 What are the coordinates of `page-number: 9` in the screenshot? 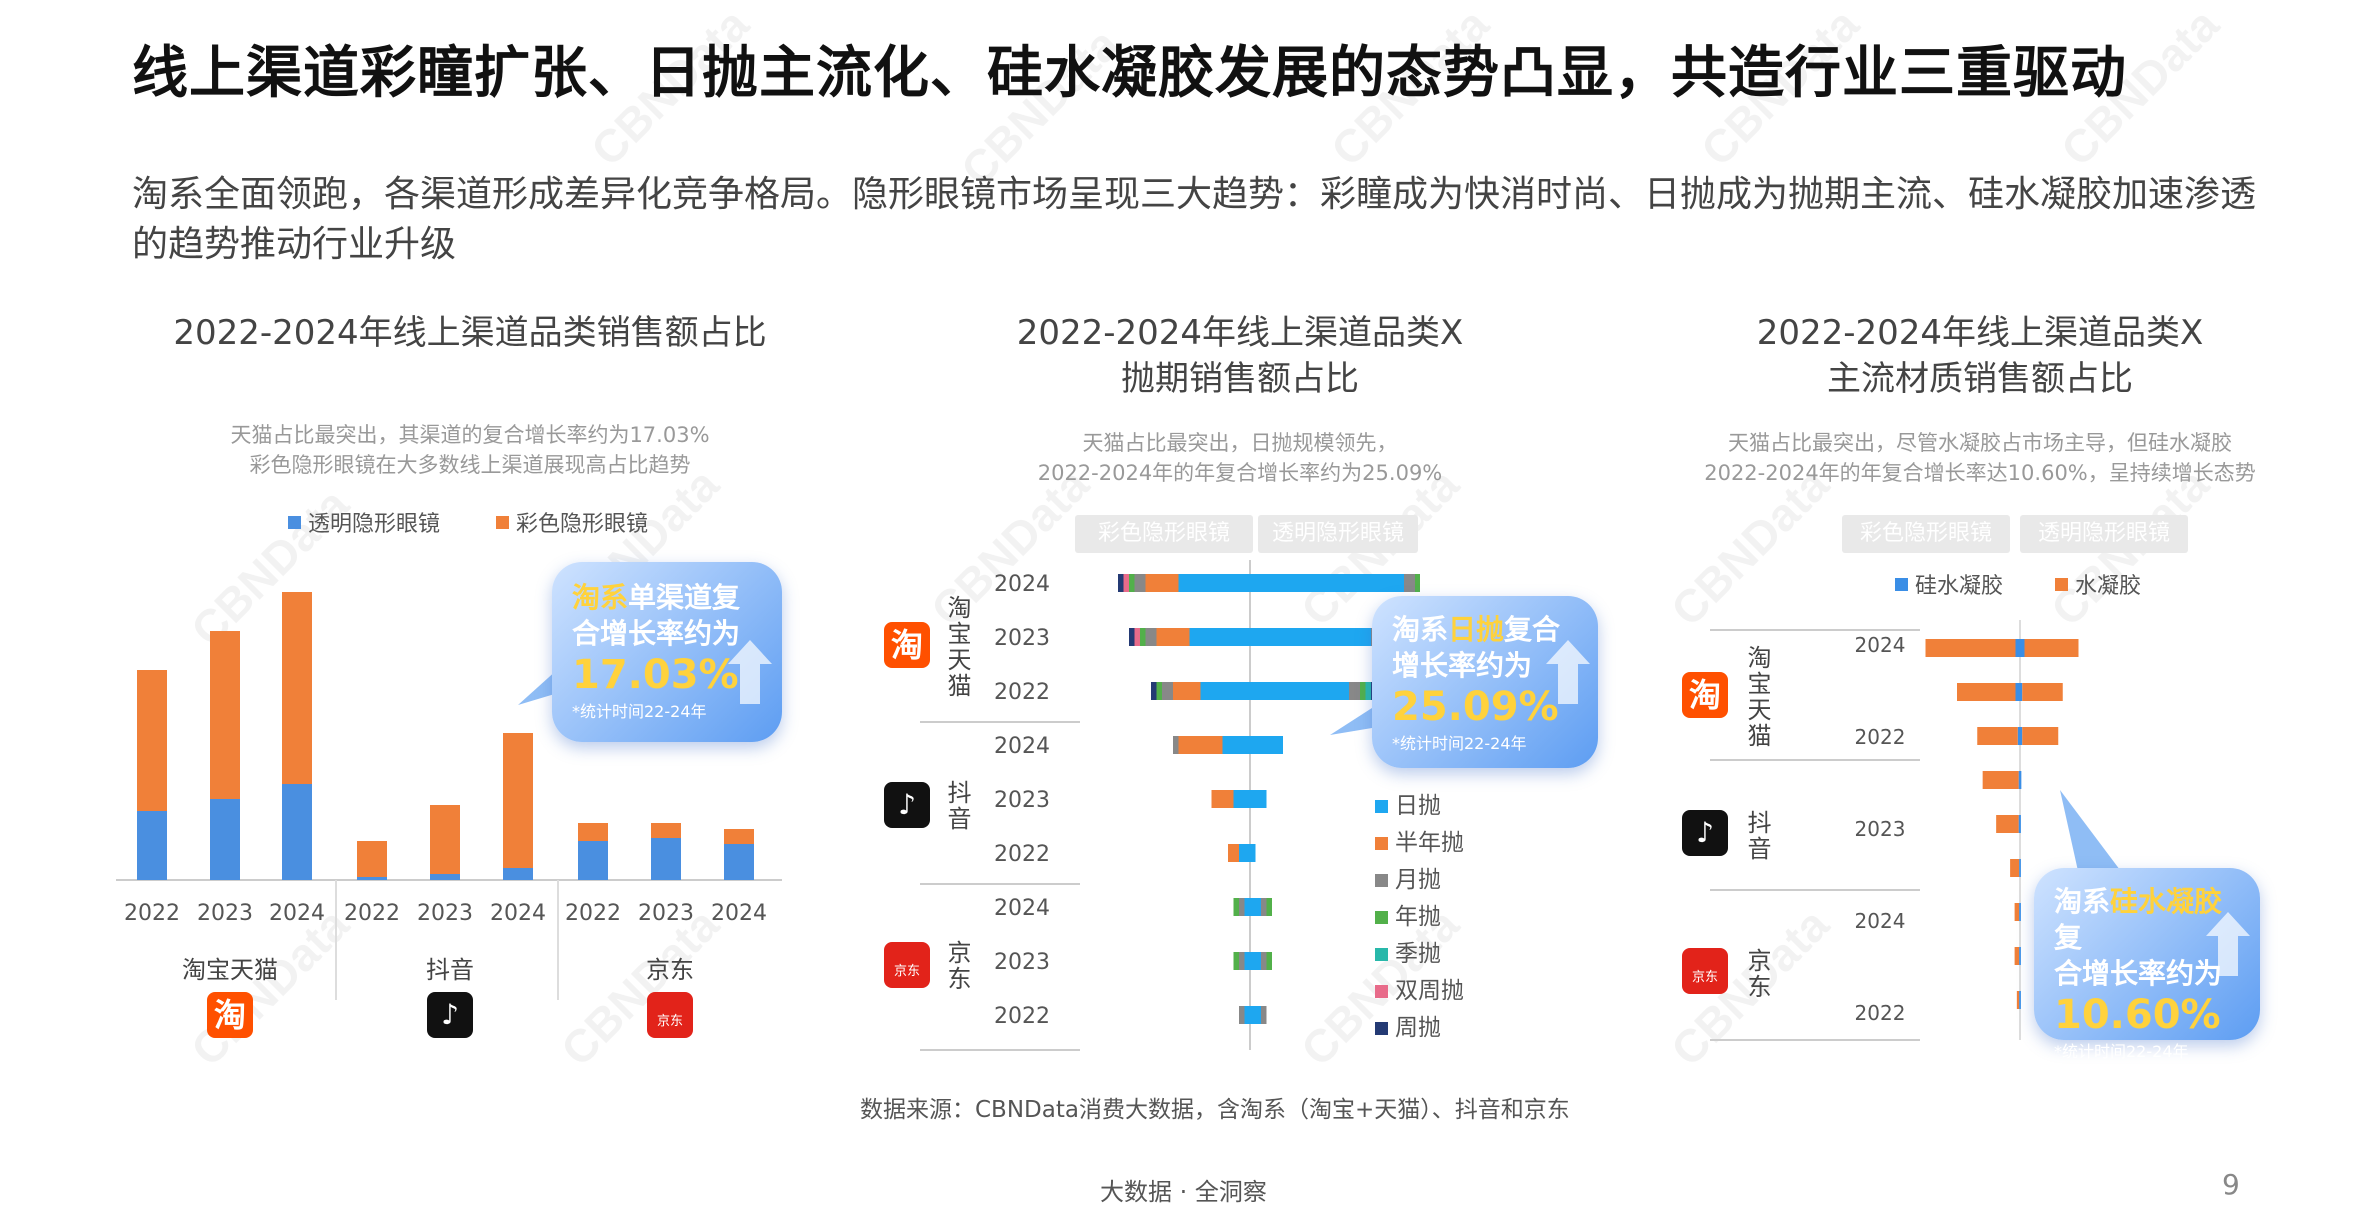 It's located at (2231, 1184).